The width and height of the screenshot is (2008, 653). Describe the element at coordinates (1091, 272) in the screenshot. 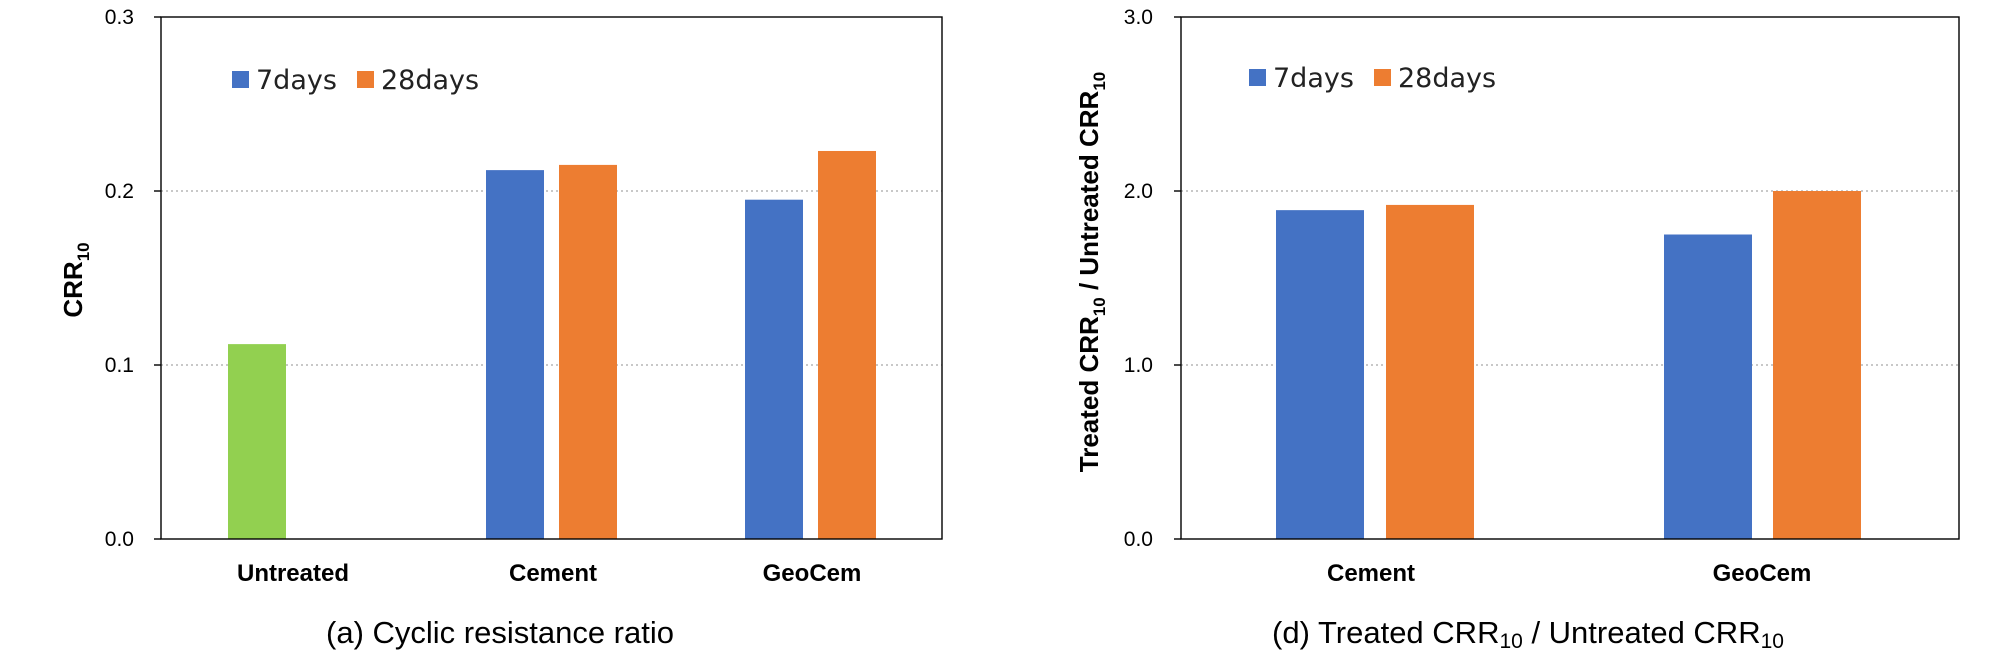

I see `chart-d-y-axis-label: Treated CRR10 / Untreated CRR10` at that location.